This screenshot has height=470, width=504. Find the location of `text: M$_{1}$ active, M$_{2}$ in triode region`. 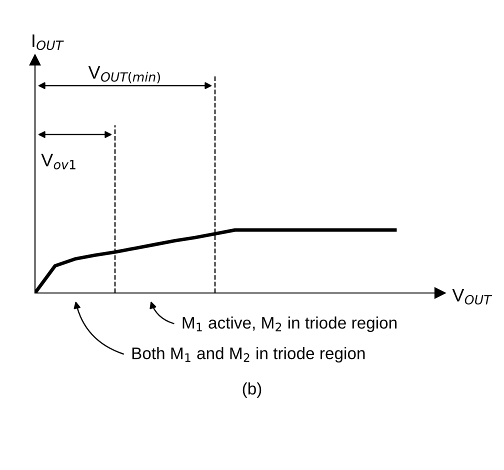

text: M$_{1}$ active, M$_{2}$ in triode region is located at coordinates (289, 324).